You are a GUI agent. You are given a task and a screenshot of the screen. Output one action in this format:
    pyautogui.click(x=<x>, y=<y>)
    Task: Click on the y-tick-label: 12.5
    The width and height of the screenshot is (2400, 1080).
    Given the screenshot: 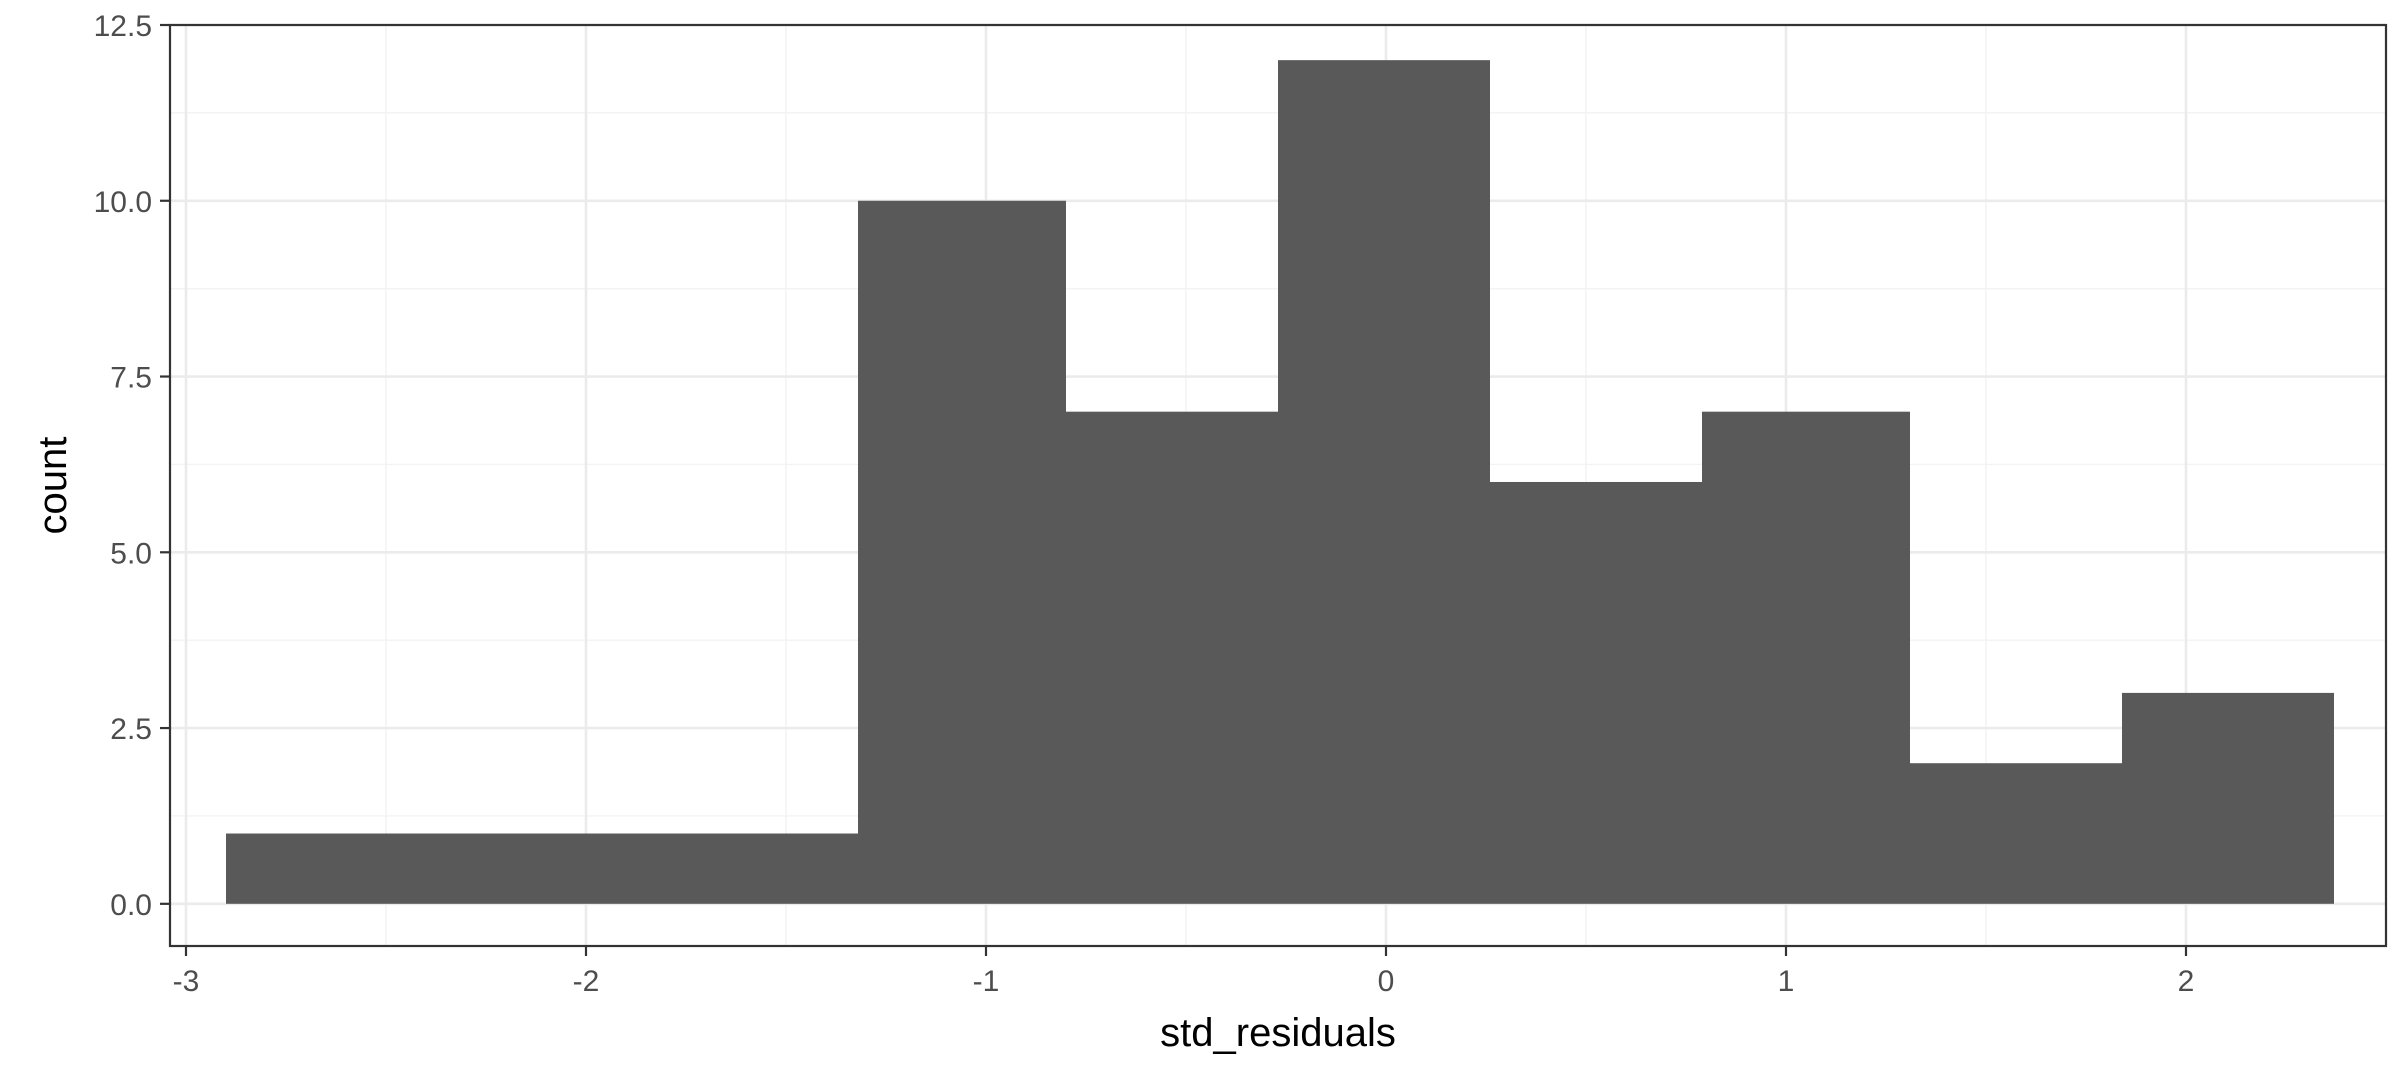 What is the action you would take?
    pyautogui.click(x=123, y=26)
    